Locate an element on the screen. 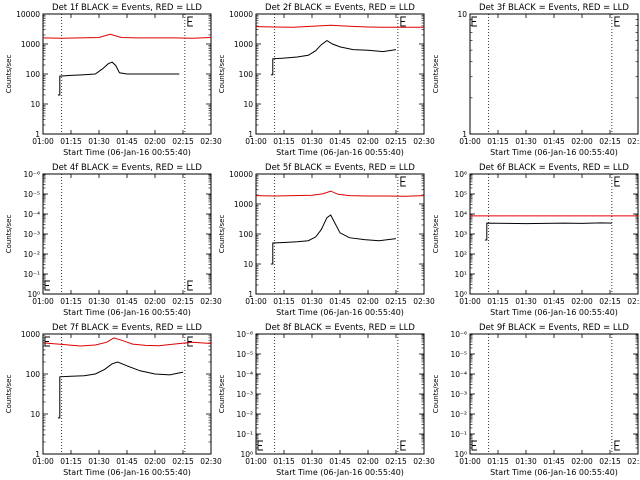 The image size is (640, 480). y-tick-label: 10¹ is located at coordinates (460, 274).